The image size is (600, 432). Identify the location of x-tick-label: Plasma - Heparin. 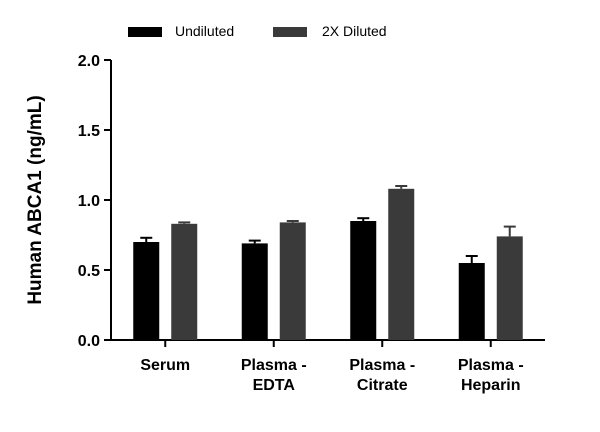
(491, 375).